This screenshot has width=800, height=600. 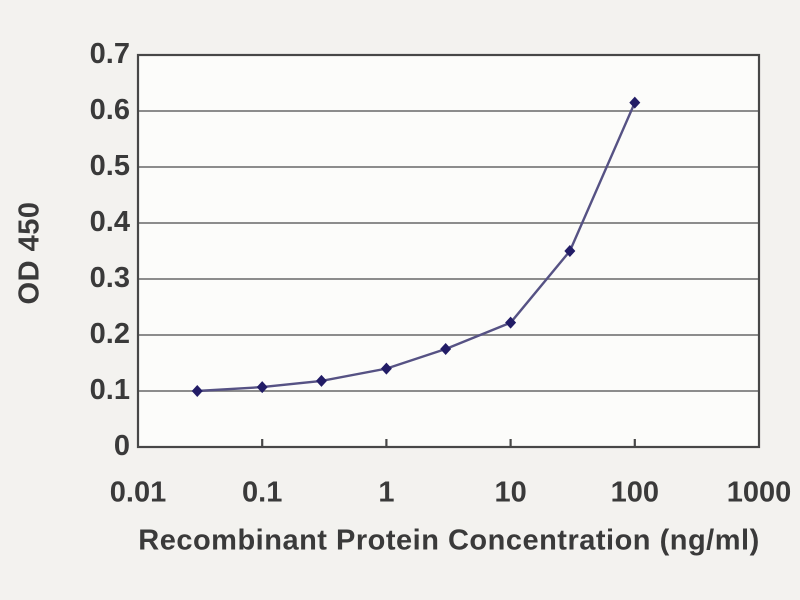 What do you see at coordinates (109, 53) in the screenshot?
I see `y-tick-label: 0.7` at bounding box center [109, 53].